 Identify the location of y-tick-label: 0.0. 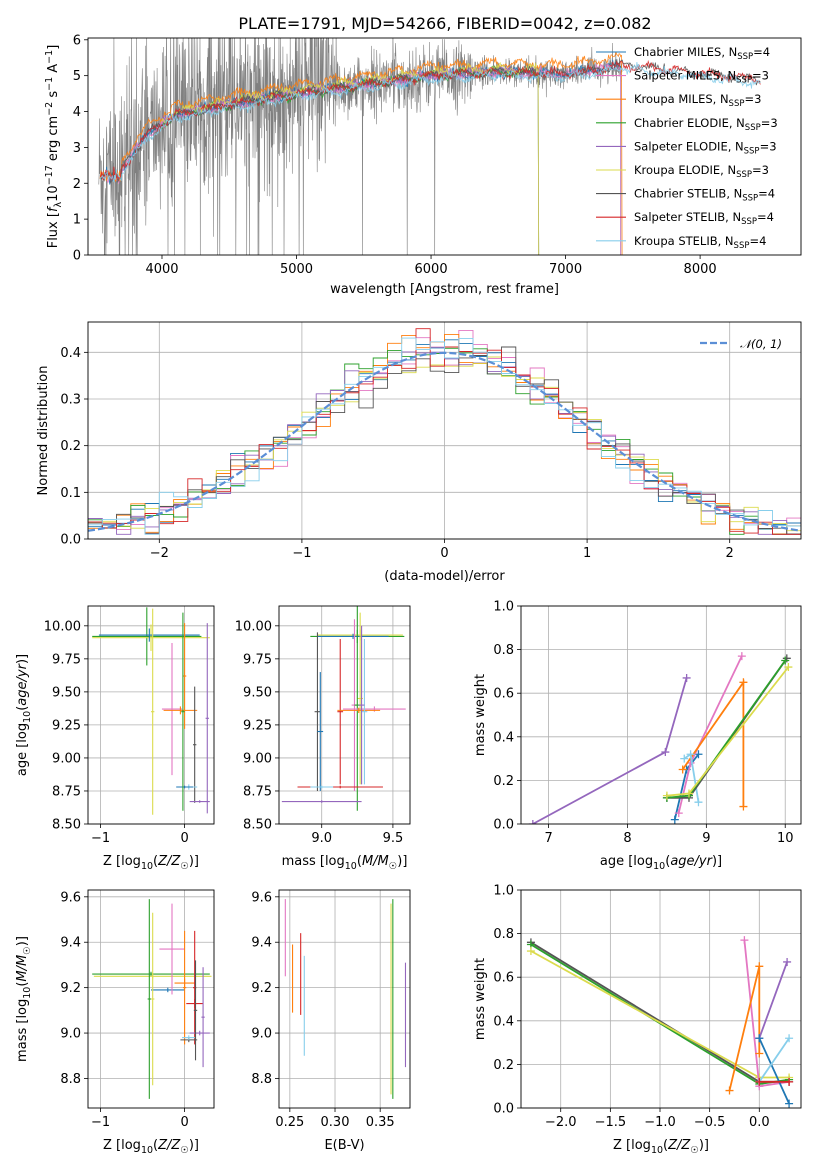
(70, 540).